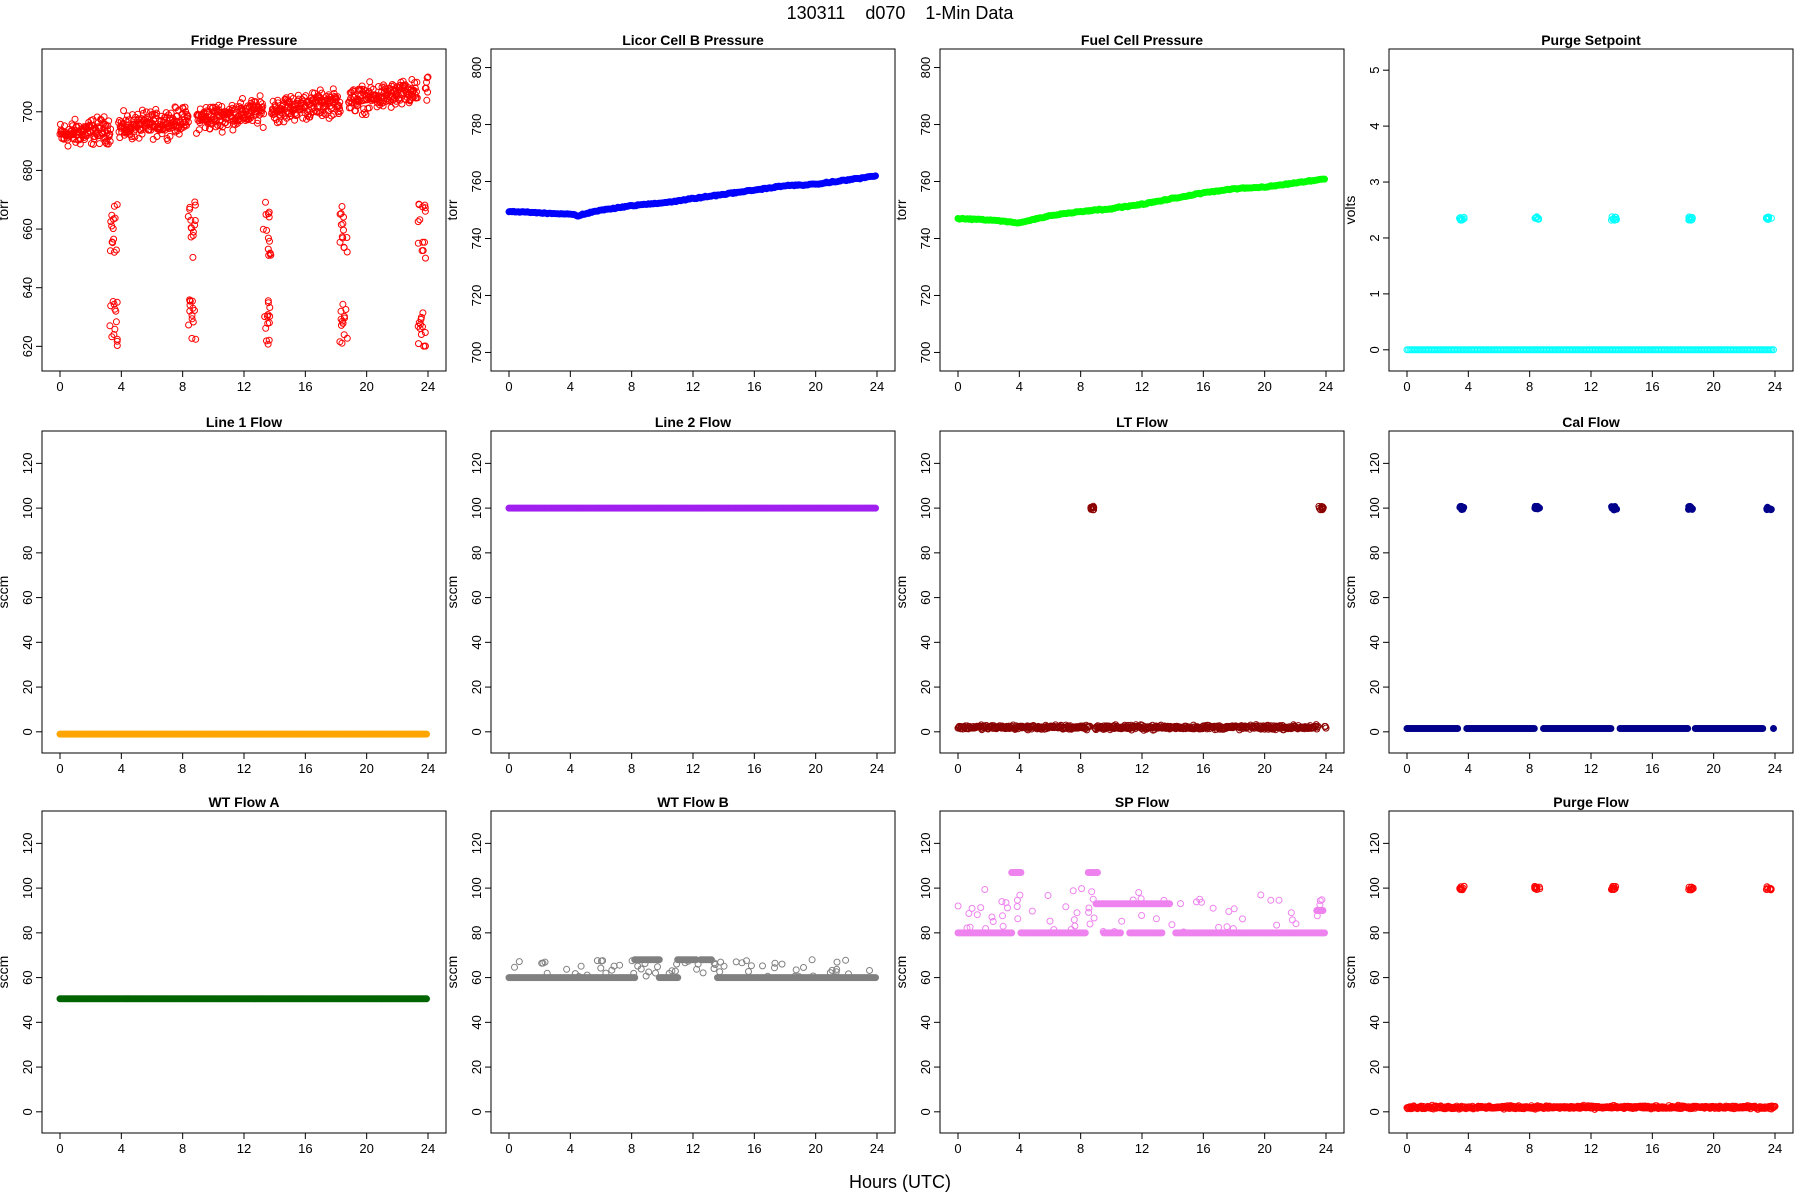  Describe the element at coordinates (476, 597) in the screenshot. I see `y-tick-label: 60` at that location.